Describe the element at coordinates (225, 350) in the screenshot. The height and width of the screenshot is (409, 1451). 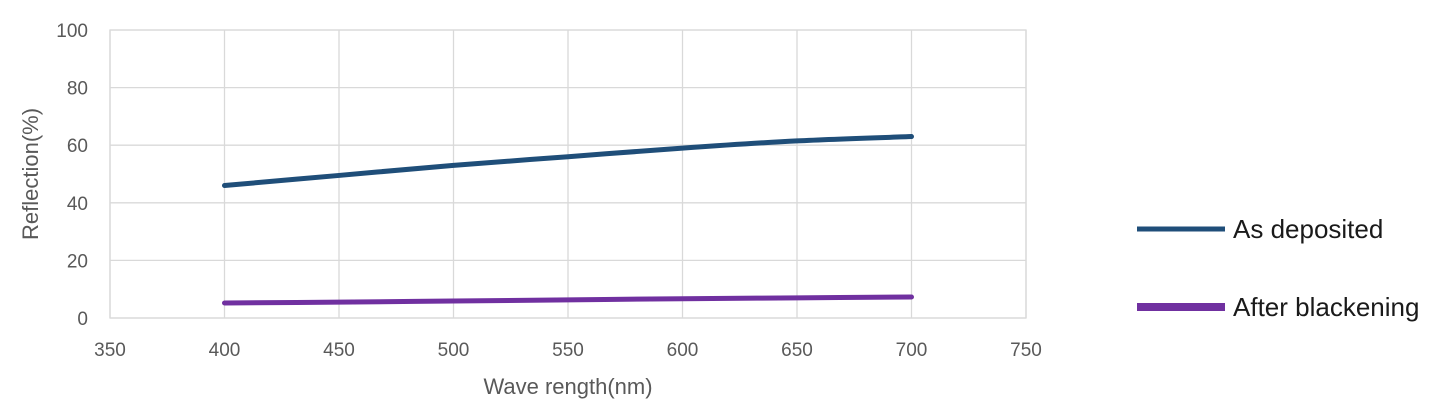
I see `x-tick-label: 400` at that location.